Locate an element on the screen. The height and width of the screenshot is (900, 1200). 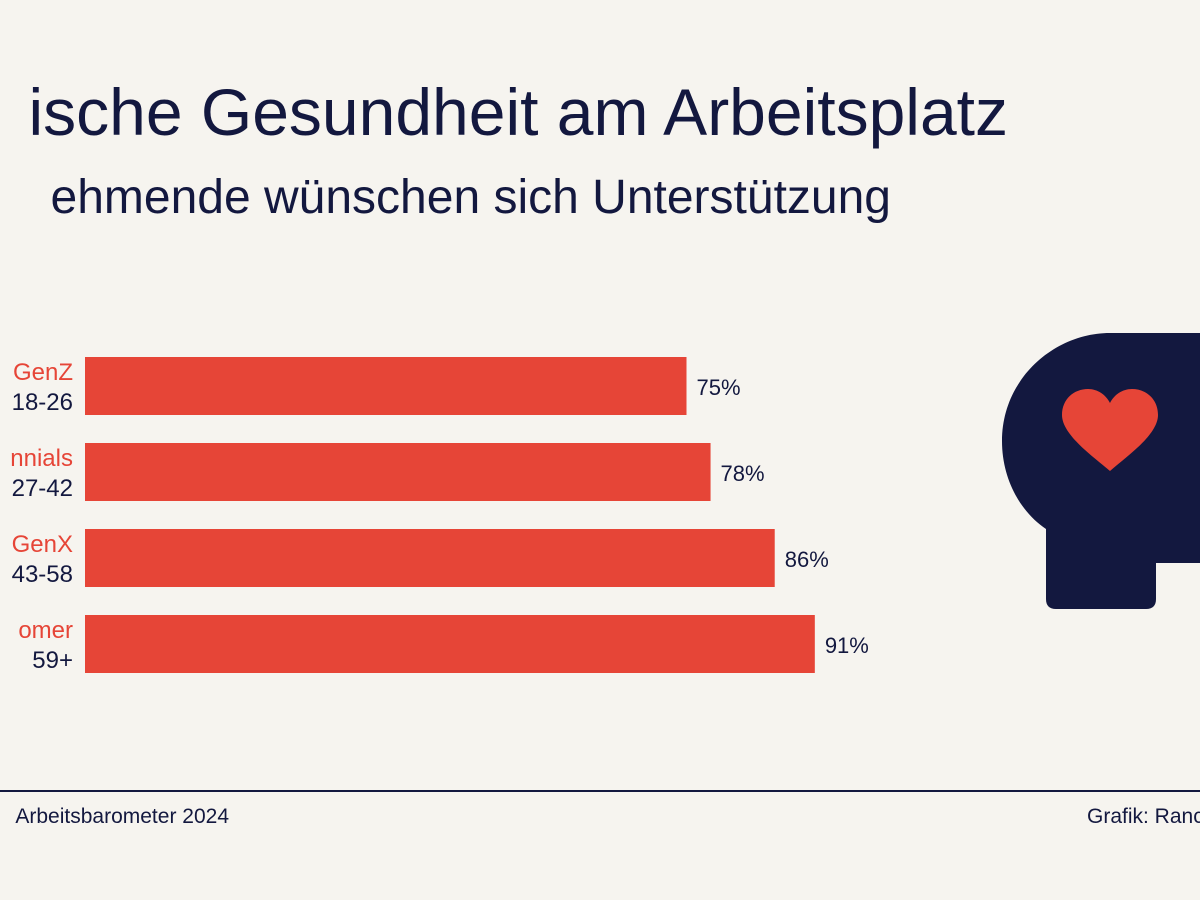
value-label: 78% is located at coordinates (743, 473).